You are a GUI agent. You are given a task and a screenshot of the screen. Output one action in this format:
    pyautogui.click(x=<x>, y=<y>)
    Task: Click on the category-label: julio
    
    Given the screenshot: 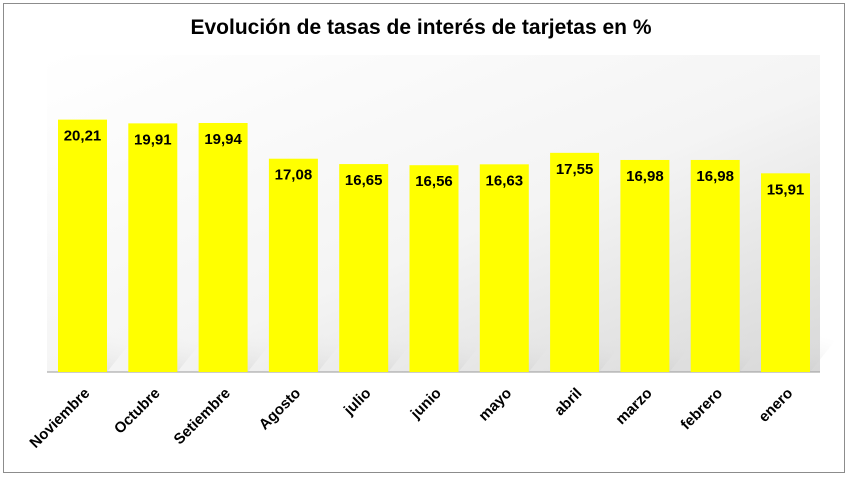 What is the action you would take?
    pyautogui.click(x=357, y=402)
    